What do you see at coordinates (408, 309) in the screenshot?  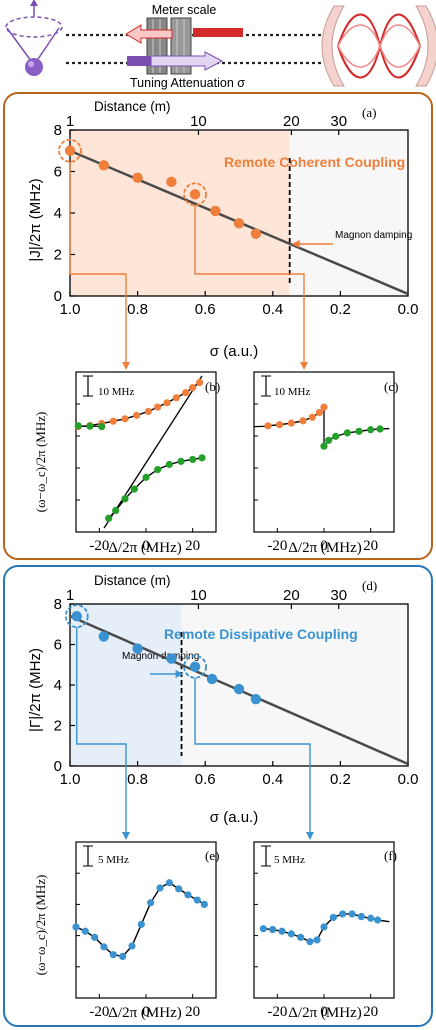 I see `x-tick-label: 0.0` at bounding box center [408, 309].